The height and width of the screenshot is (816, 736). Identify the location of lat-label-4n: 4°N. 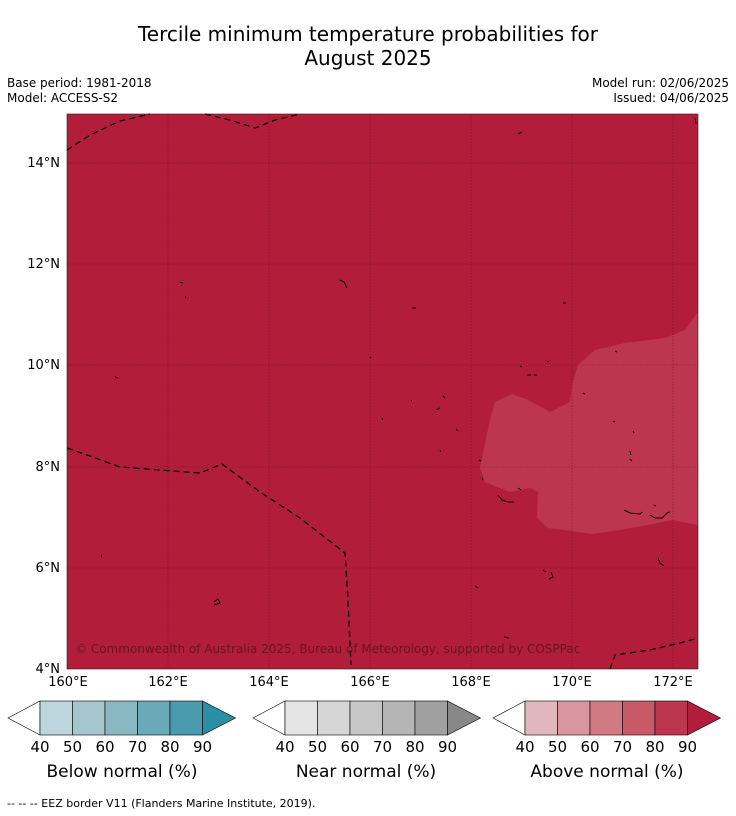
(48, 669).